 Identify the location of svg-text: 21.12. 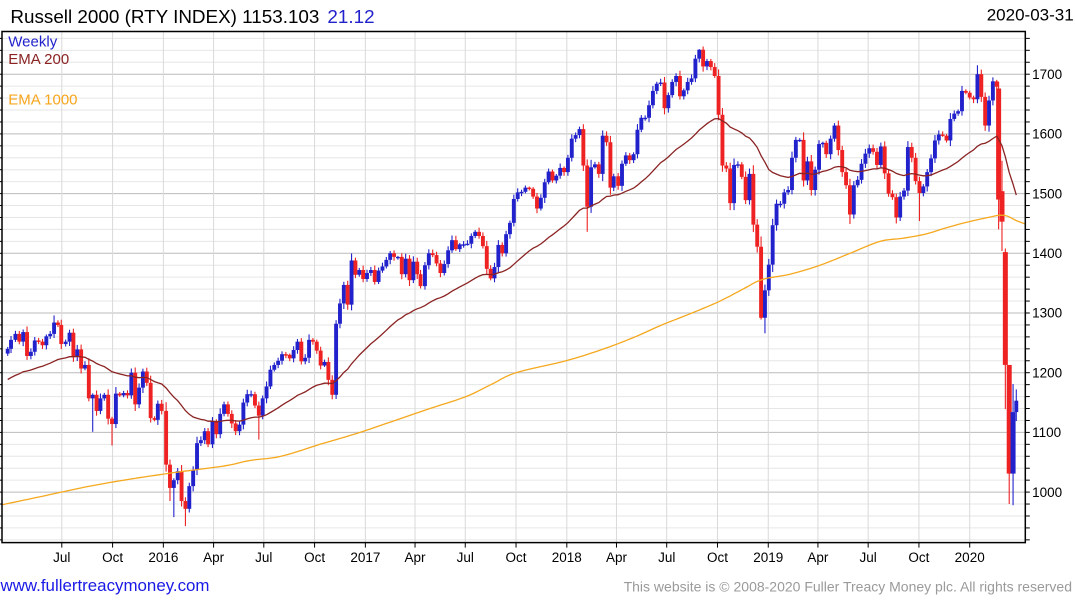
(350, 16).